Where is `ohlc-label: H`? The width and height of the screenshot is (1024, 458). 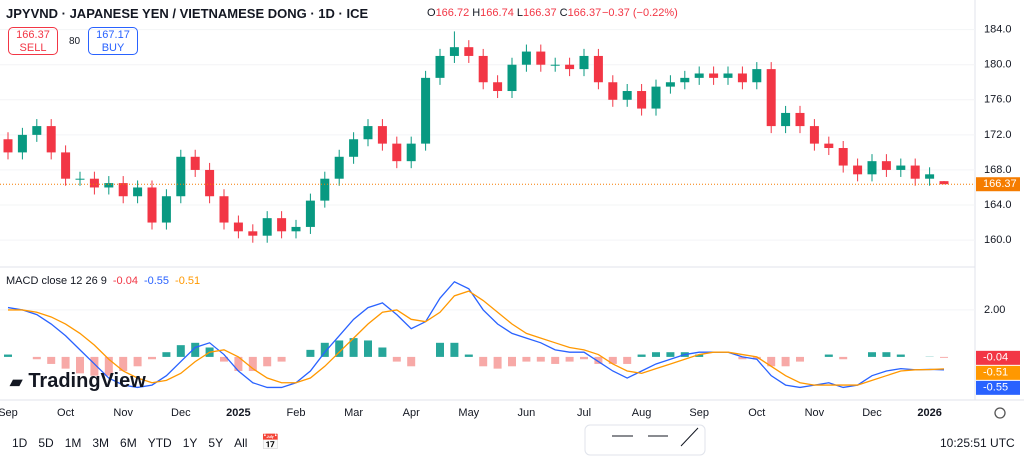 ohlc-label: H is located at coordinates (476, 13).